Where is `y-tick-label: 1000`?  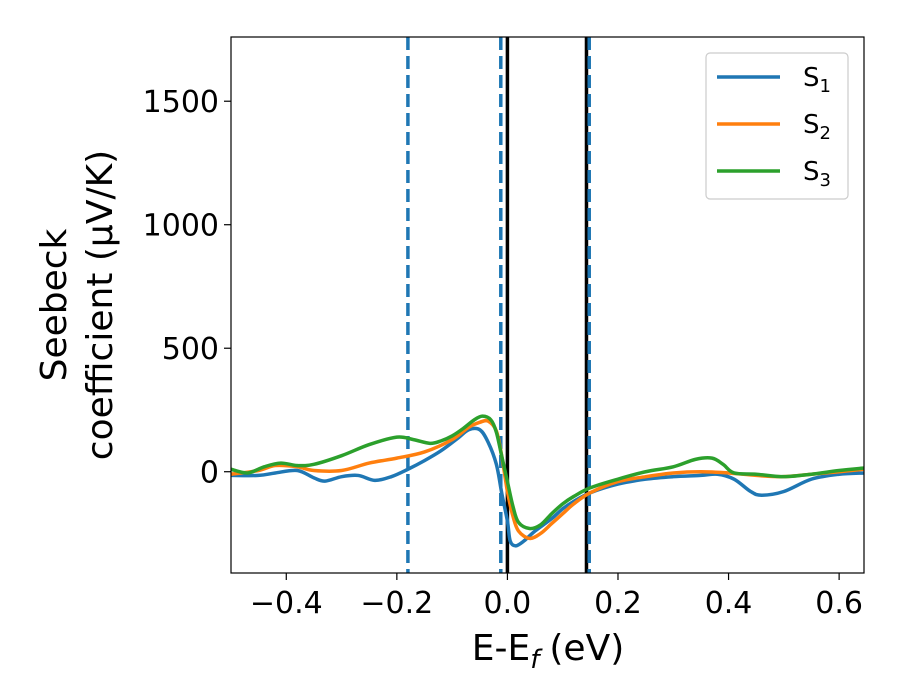 y-tick-label: 1000 is located at coordinates (181, 226).